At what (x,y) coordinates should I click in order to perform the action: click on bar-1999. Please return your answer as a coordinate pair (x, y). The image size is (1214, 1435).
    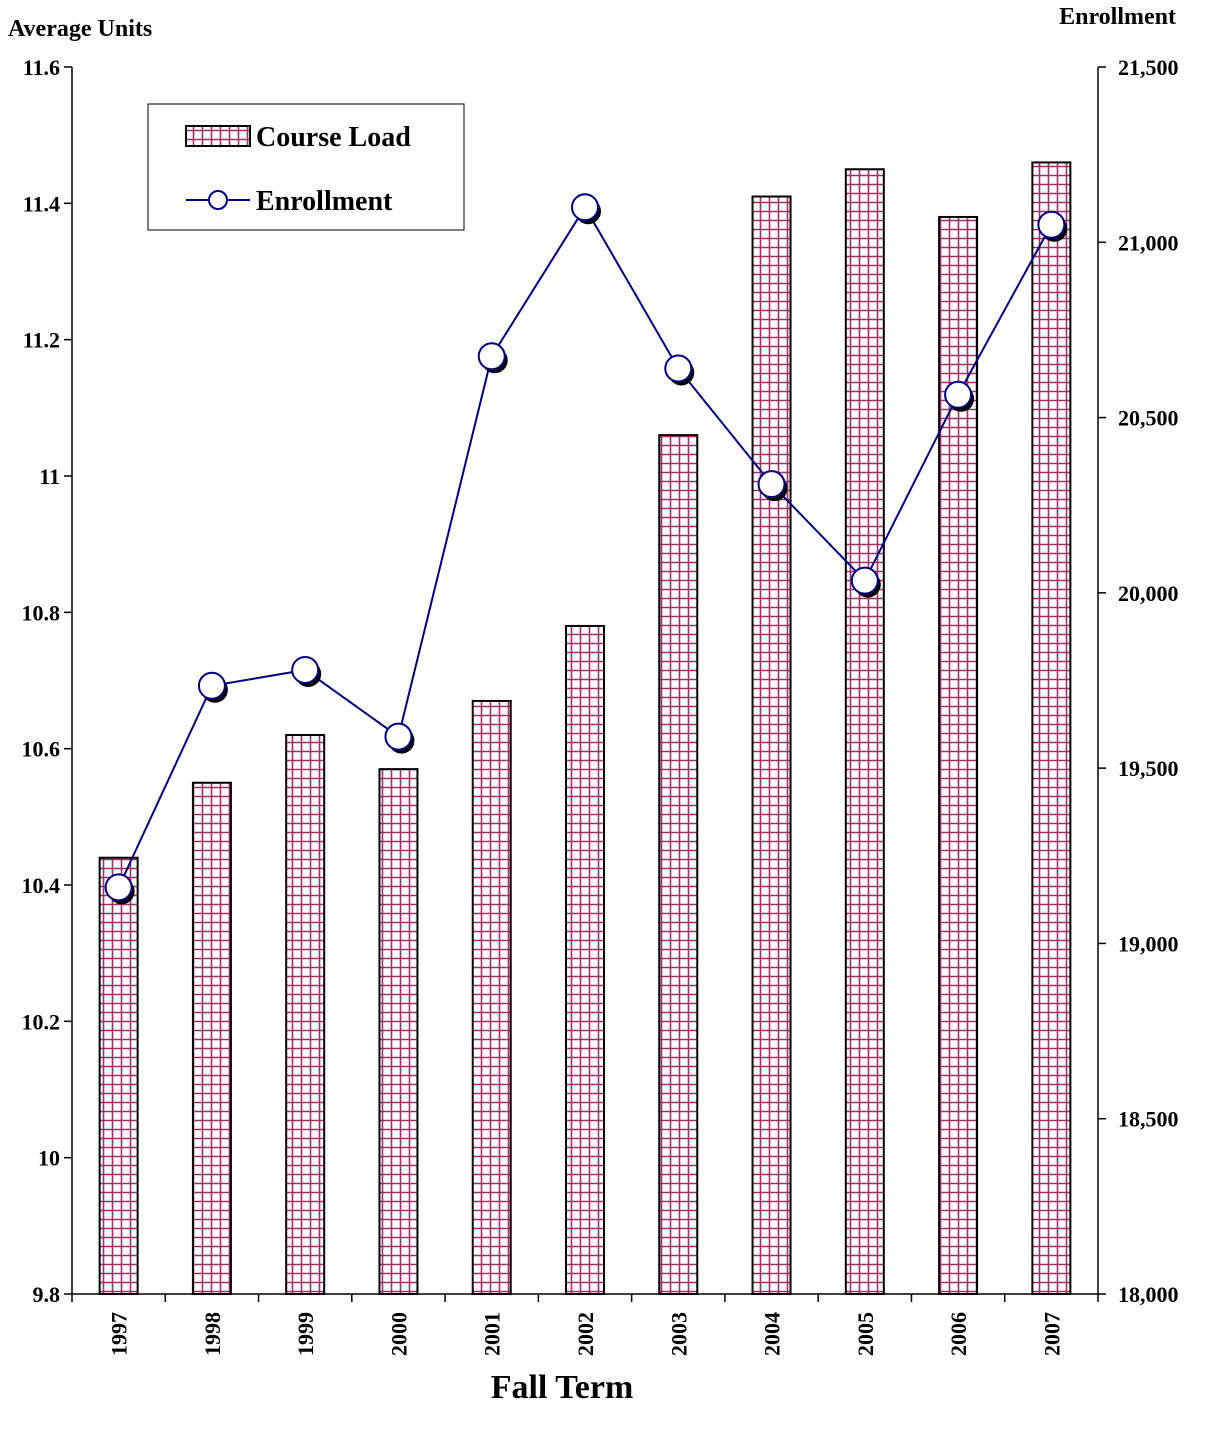
    Looking at the image, I should click on (305, 1014).